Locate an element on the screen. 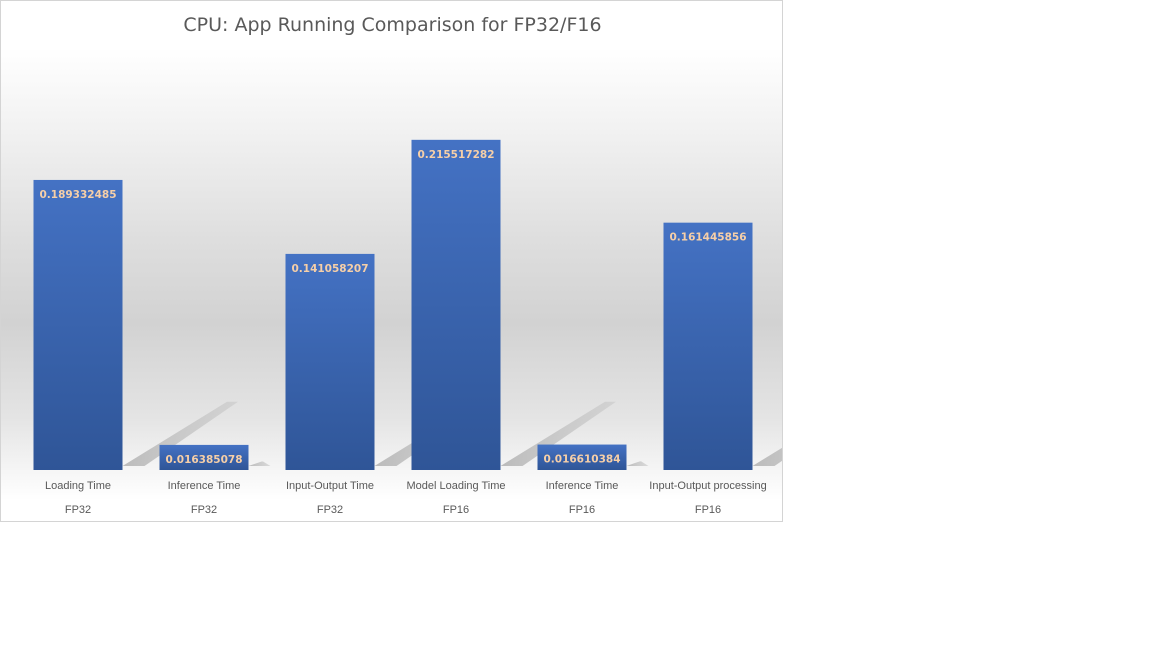 This screenshot has width=1152, height=648. category-label: Input-Output Time is located at coordinates (330, 486).